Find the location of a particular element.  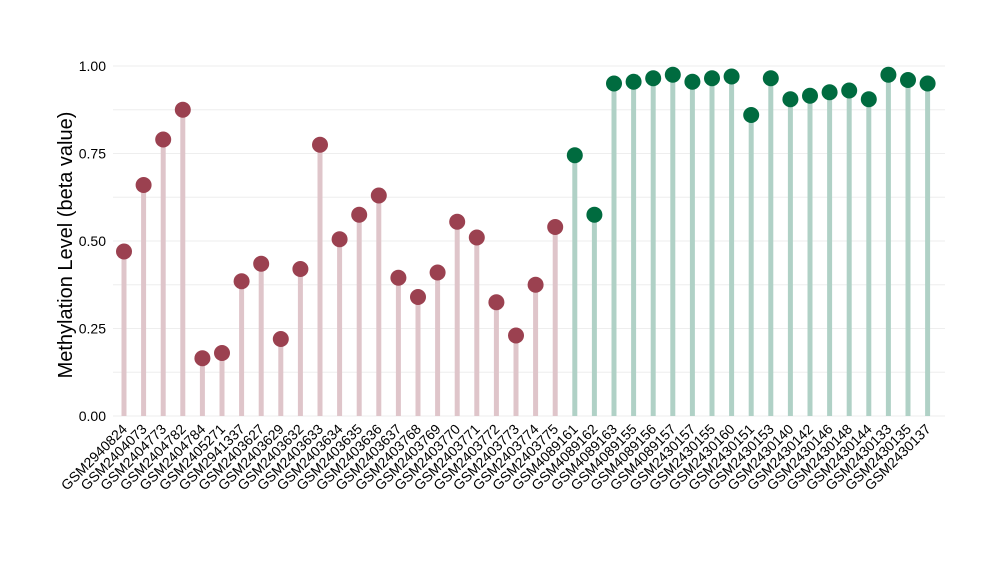

y-tick-label: 1.00 is located at coordinates (92, 66).